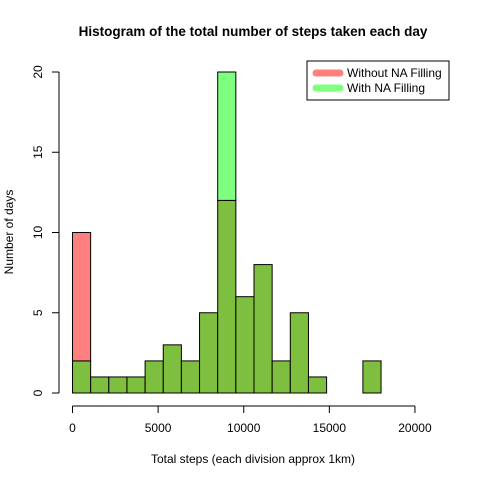 This screenshot has width=480, height=480. Describe the element at coordinates (227, 136) in the screenshot. I see `bar-with-na-excess` at that location.